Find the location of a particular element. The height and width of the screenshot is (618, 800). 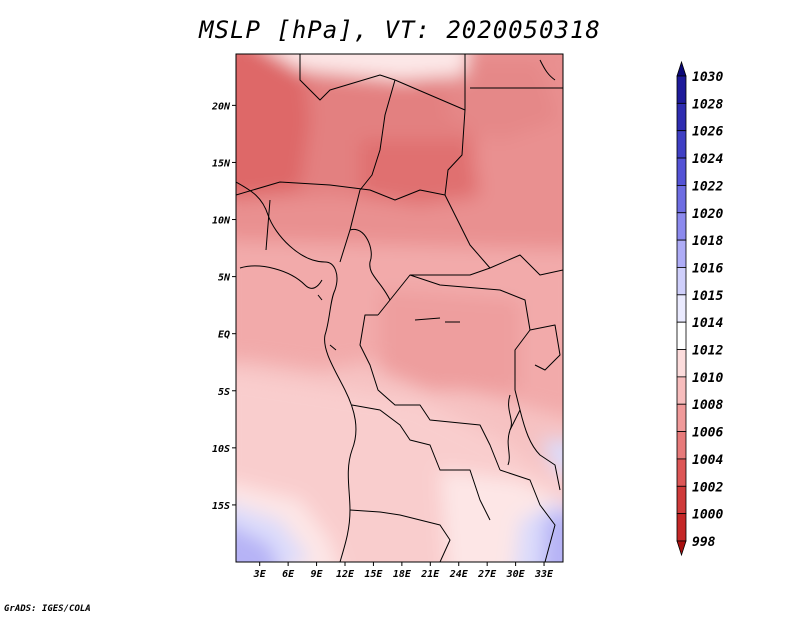

colorbar-label-6: 1018 is located at coordinates (707, 241).